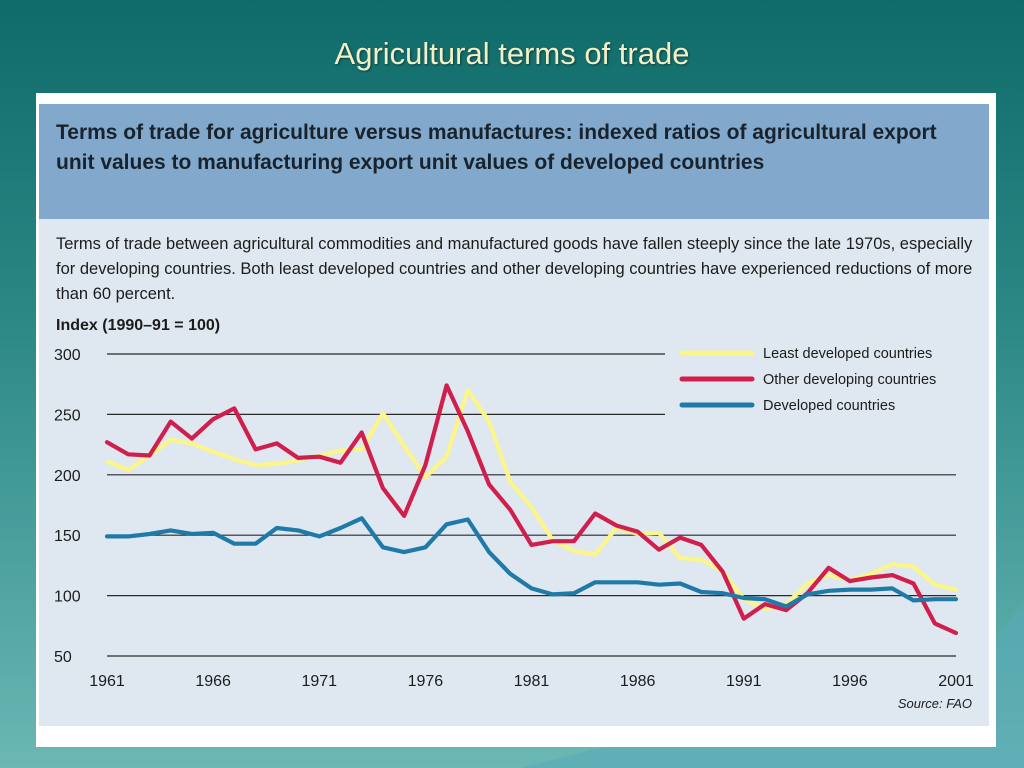 The width and height of the screenshot is (1024, 768). What do you see at coordinates (849, 380) in the screenshot?
I see `legend-label: Other developing countries` at bounding box center [849, 380].